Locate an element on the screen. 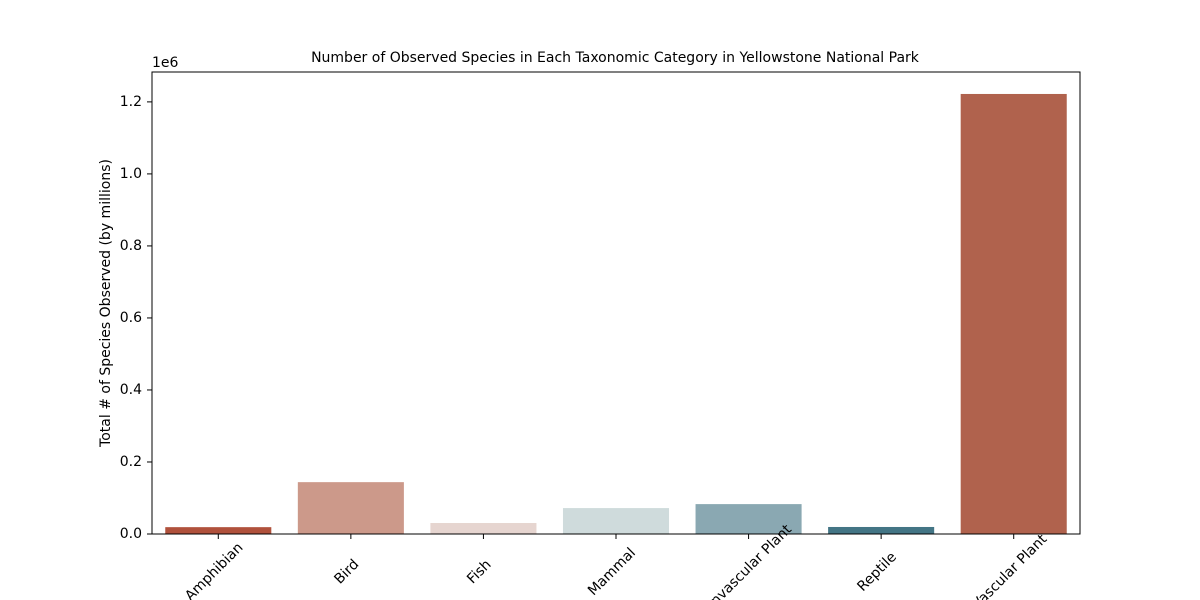  x-tick-label: Vascular Plant is located at coordinates (1010, 565).